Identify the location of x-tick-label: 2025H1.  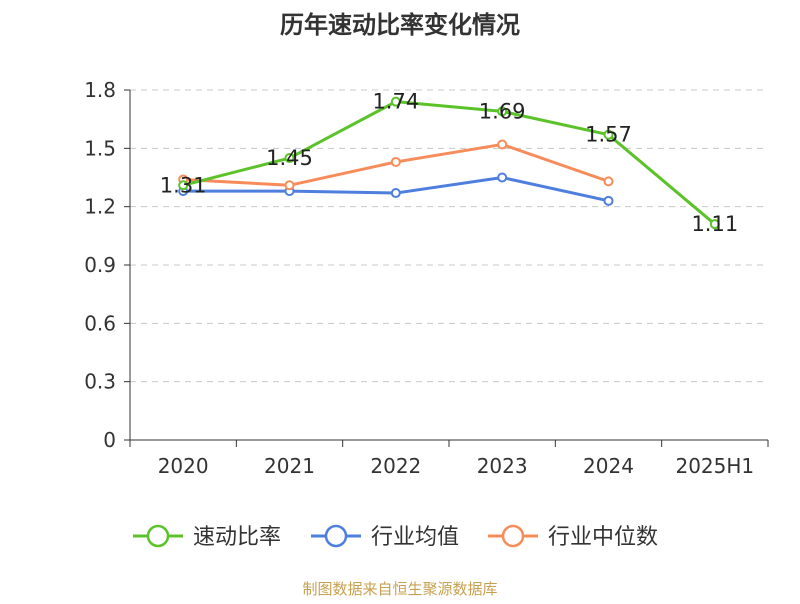
(714, 466).